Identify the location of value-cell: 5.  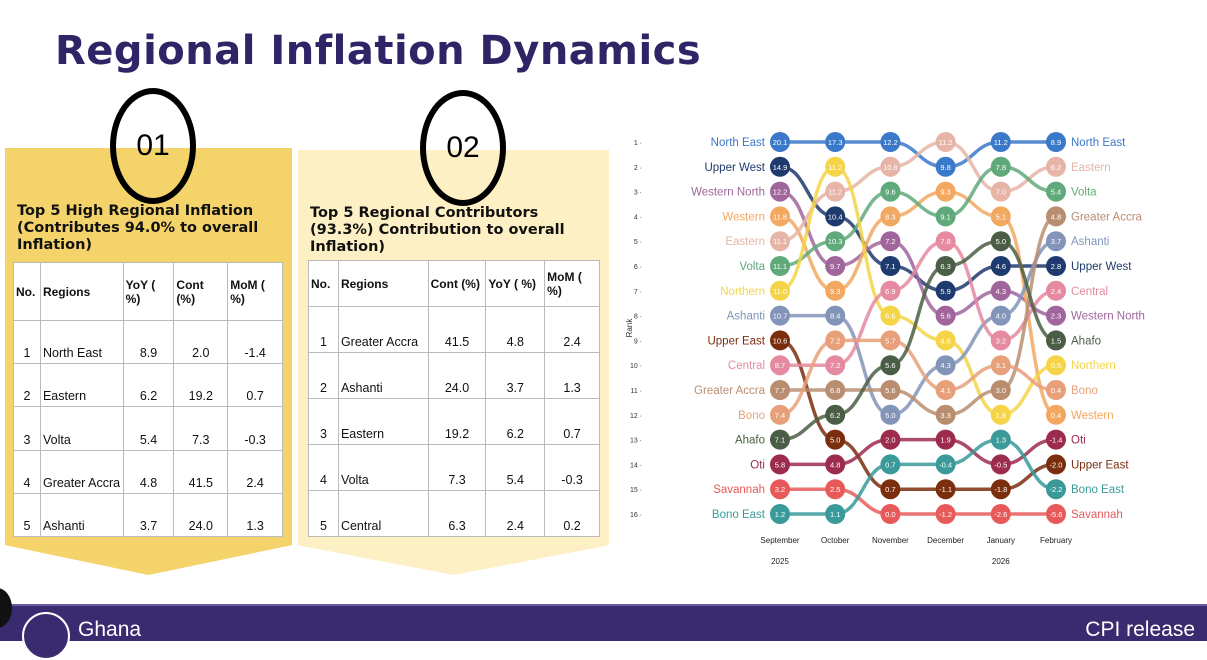
(323, 513).